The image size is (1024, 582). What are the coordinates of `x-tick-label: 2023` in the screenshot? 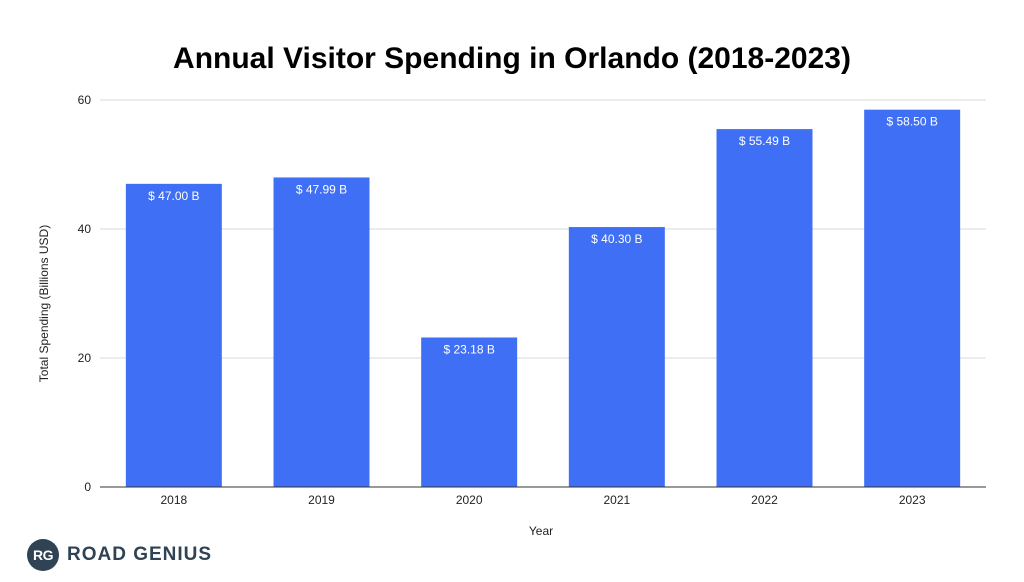 It's located at (912, 500).